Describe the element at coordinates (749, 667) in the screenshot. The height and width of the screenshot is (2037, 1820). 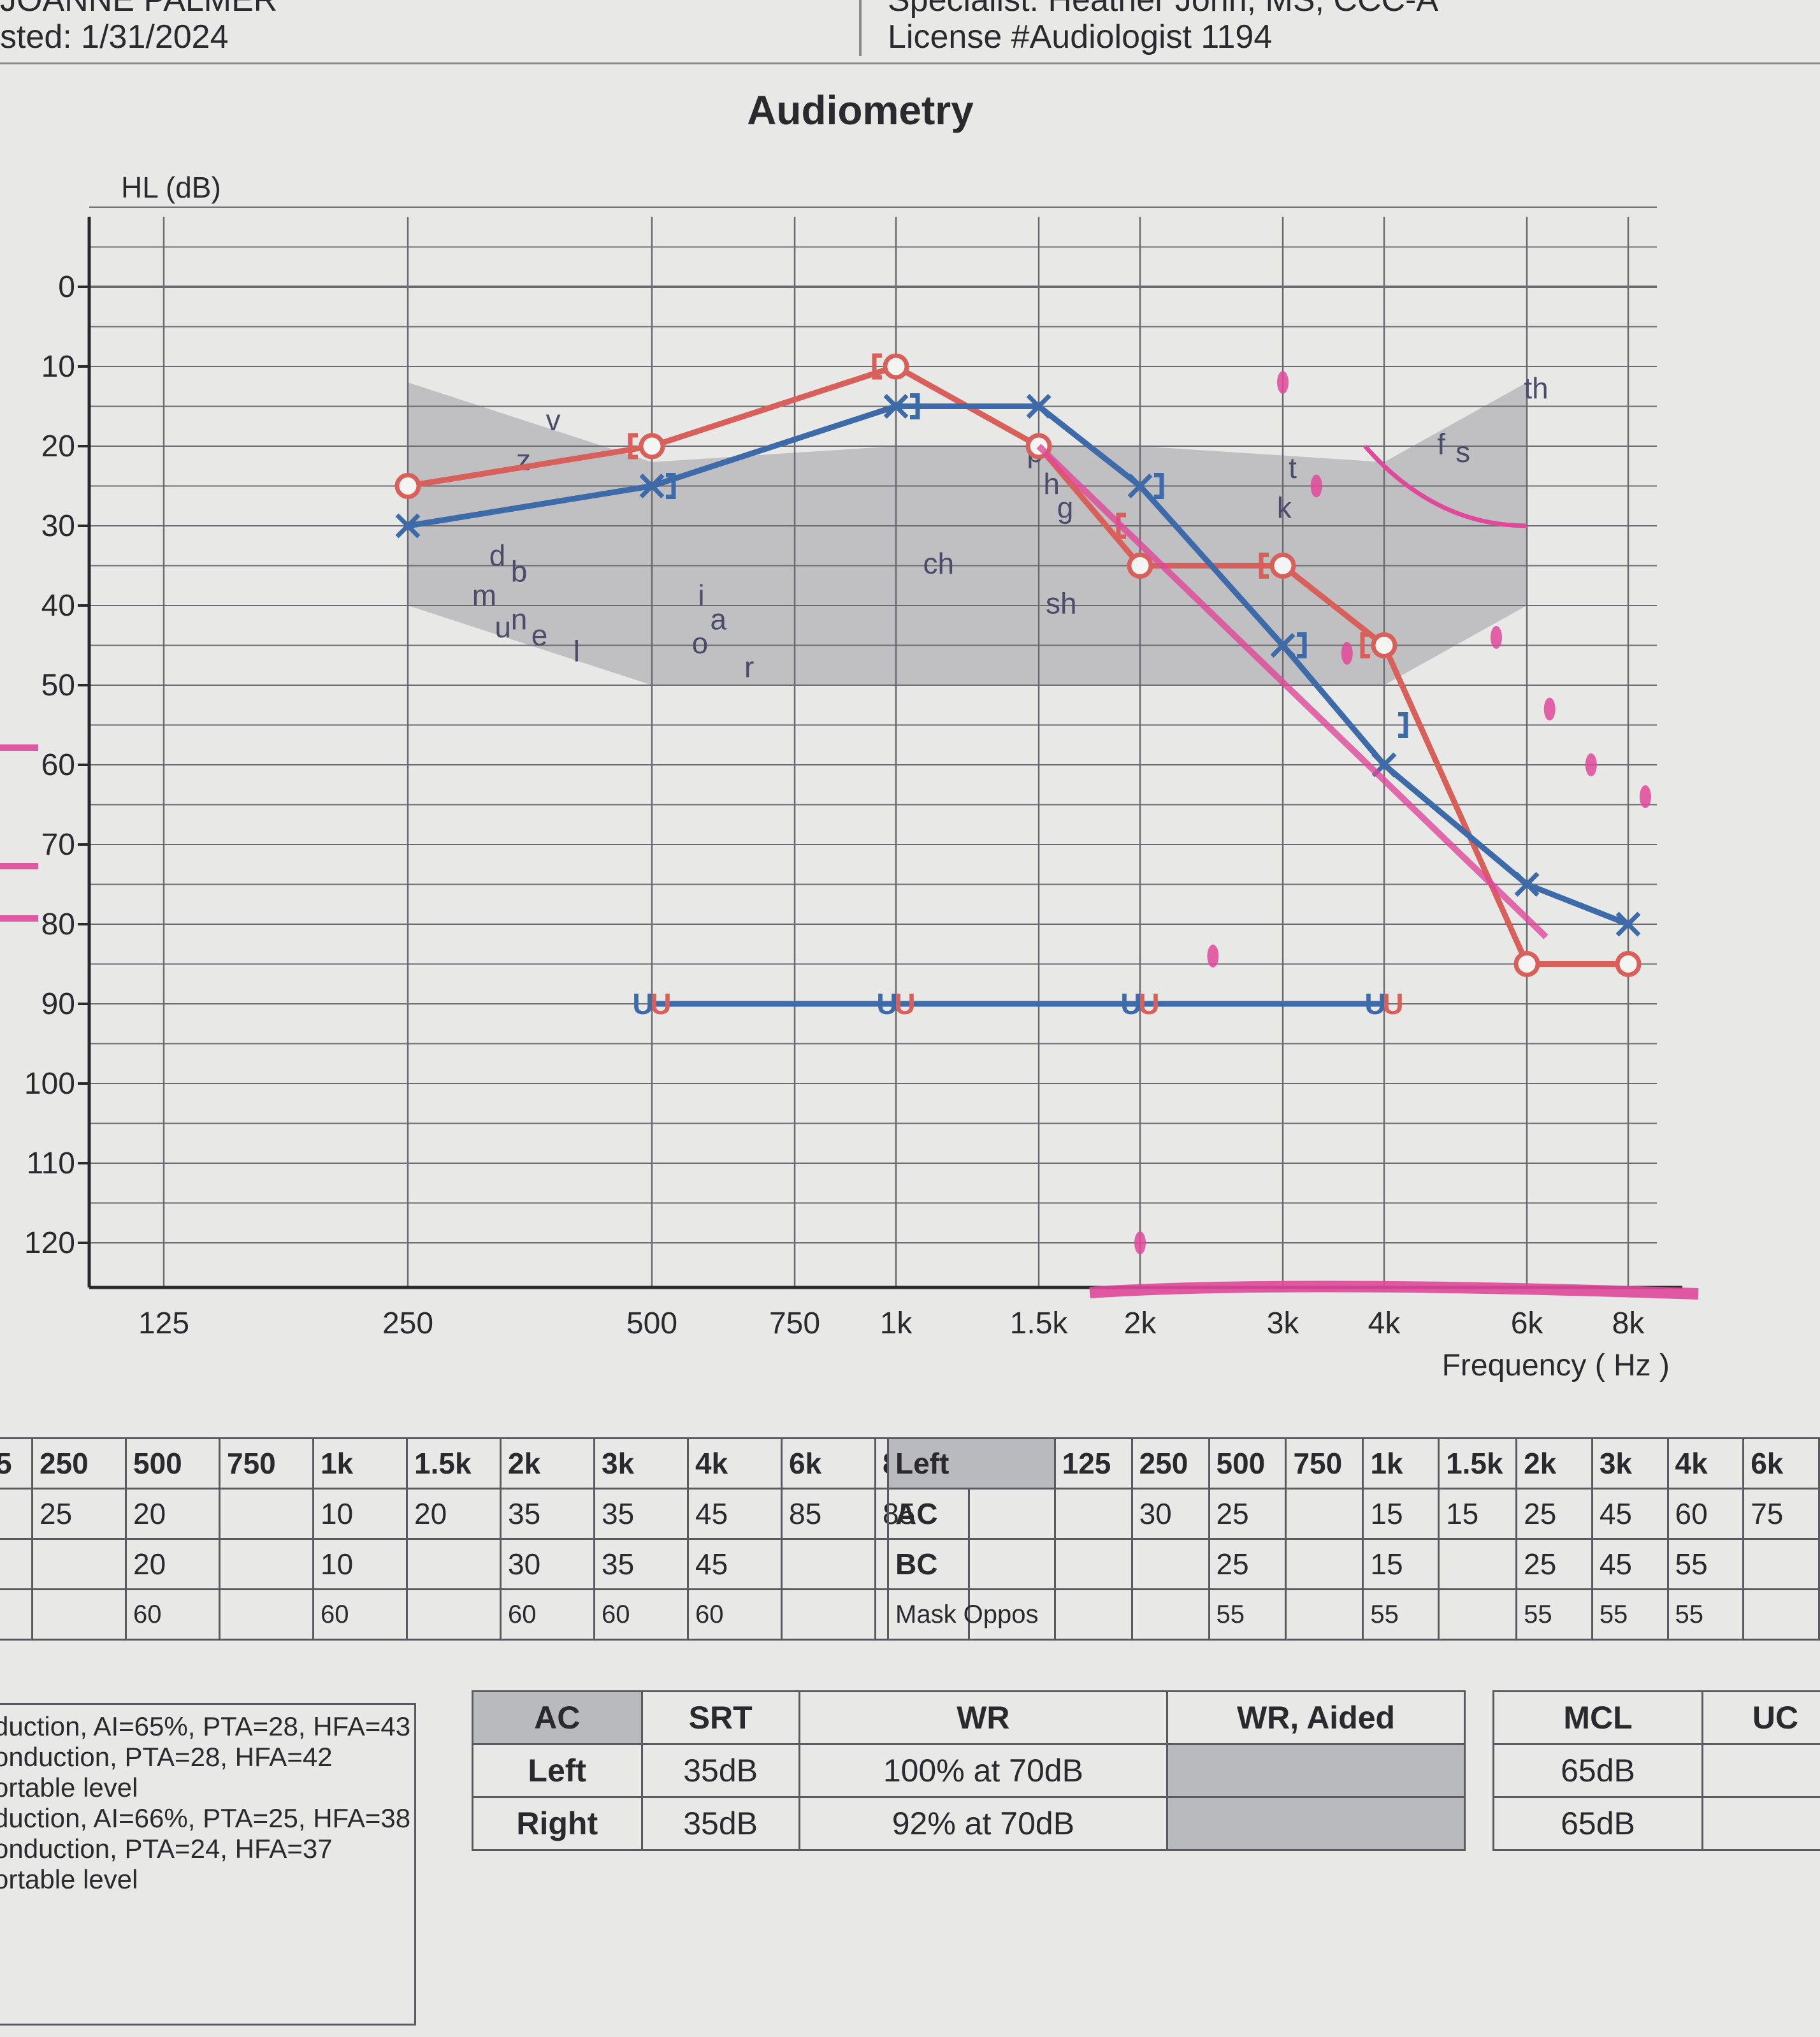
I see `phoneme-label: r` at that location.